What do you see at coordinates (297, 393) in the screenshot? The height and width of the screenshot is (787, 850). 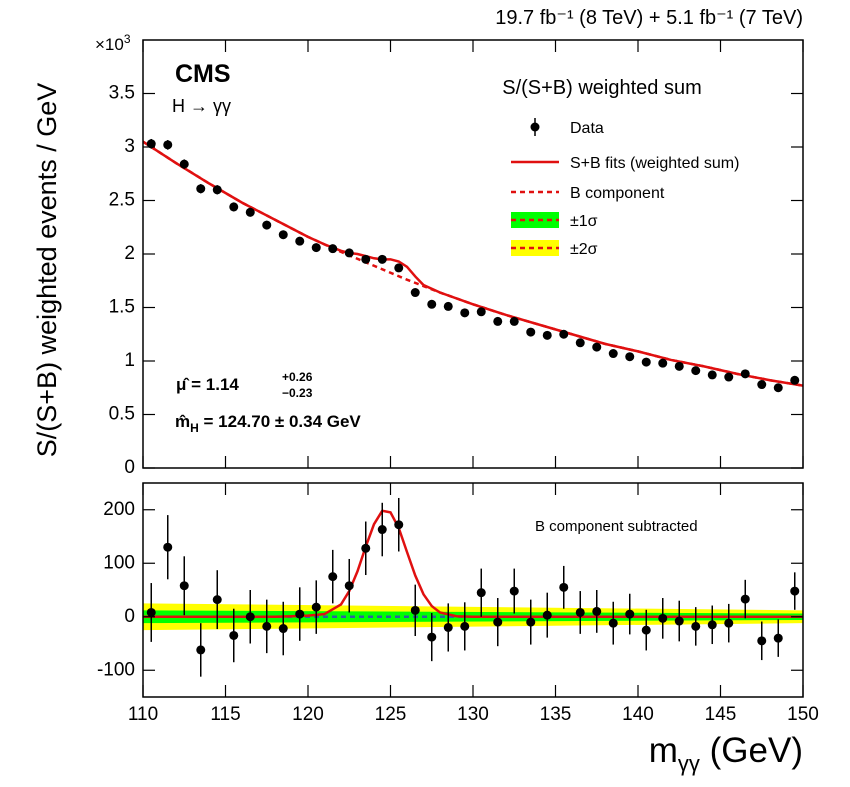 I see `mu-down: −0.23` at bounding box center [297, 393].